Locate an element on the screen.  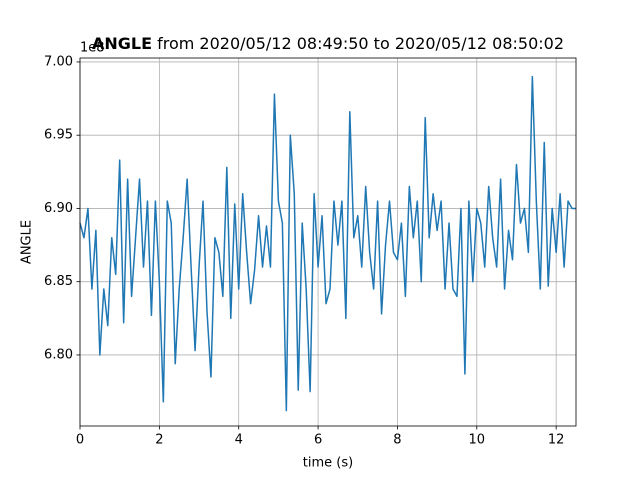
x-tick-label: 6 is located at coordinates (318, 440).